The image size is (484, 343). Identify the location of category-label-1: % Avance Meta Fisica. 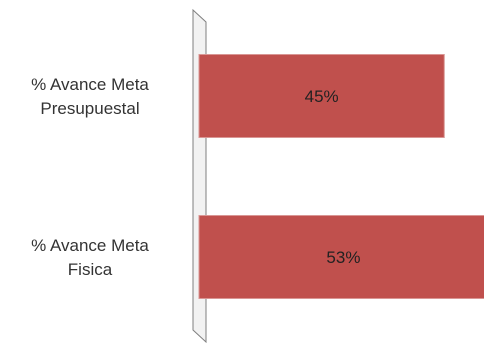
(90, 257).